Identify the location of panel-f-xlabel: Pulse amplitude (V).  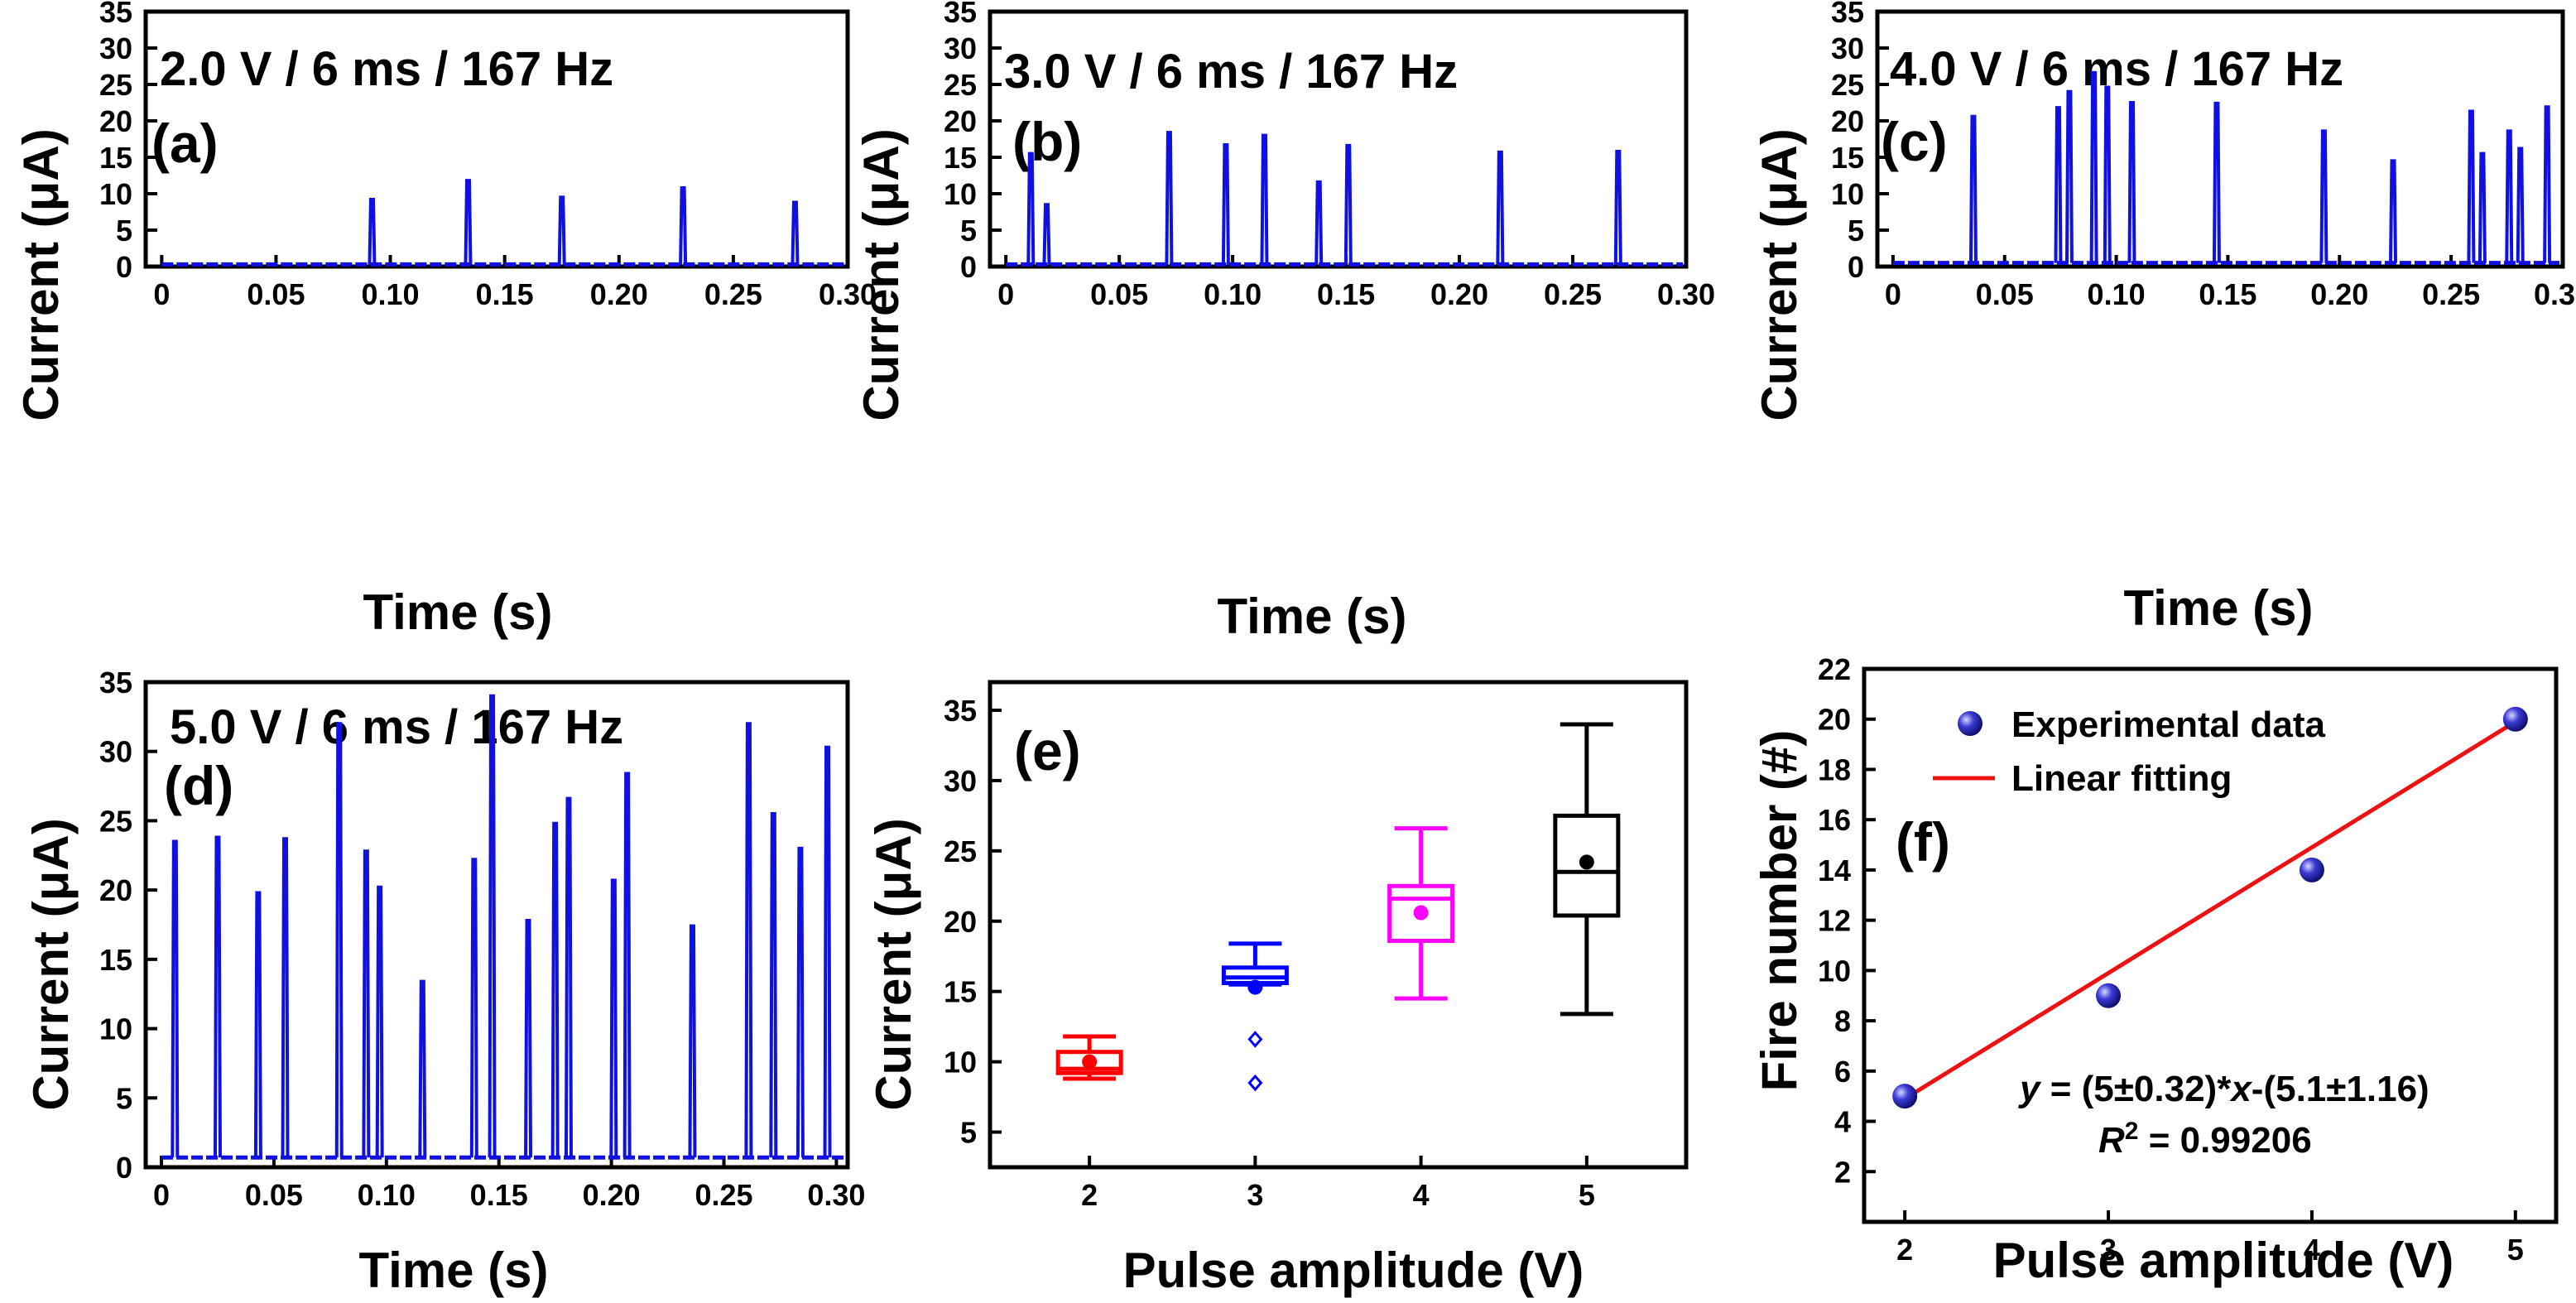
(2223, 1260).